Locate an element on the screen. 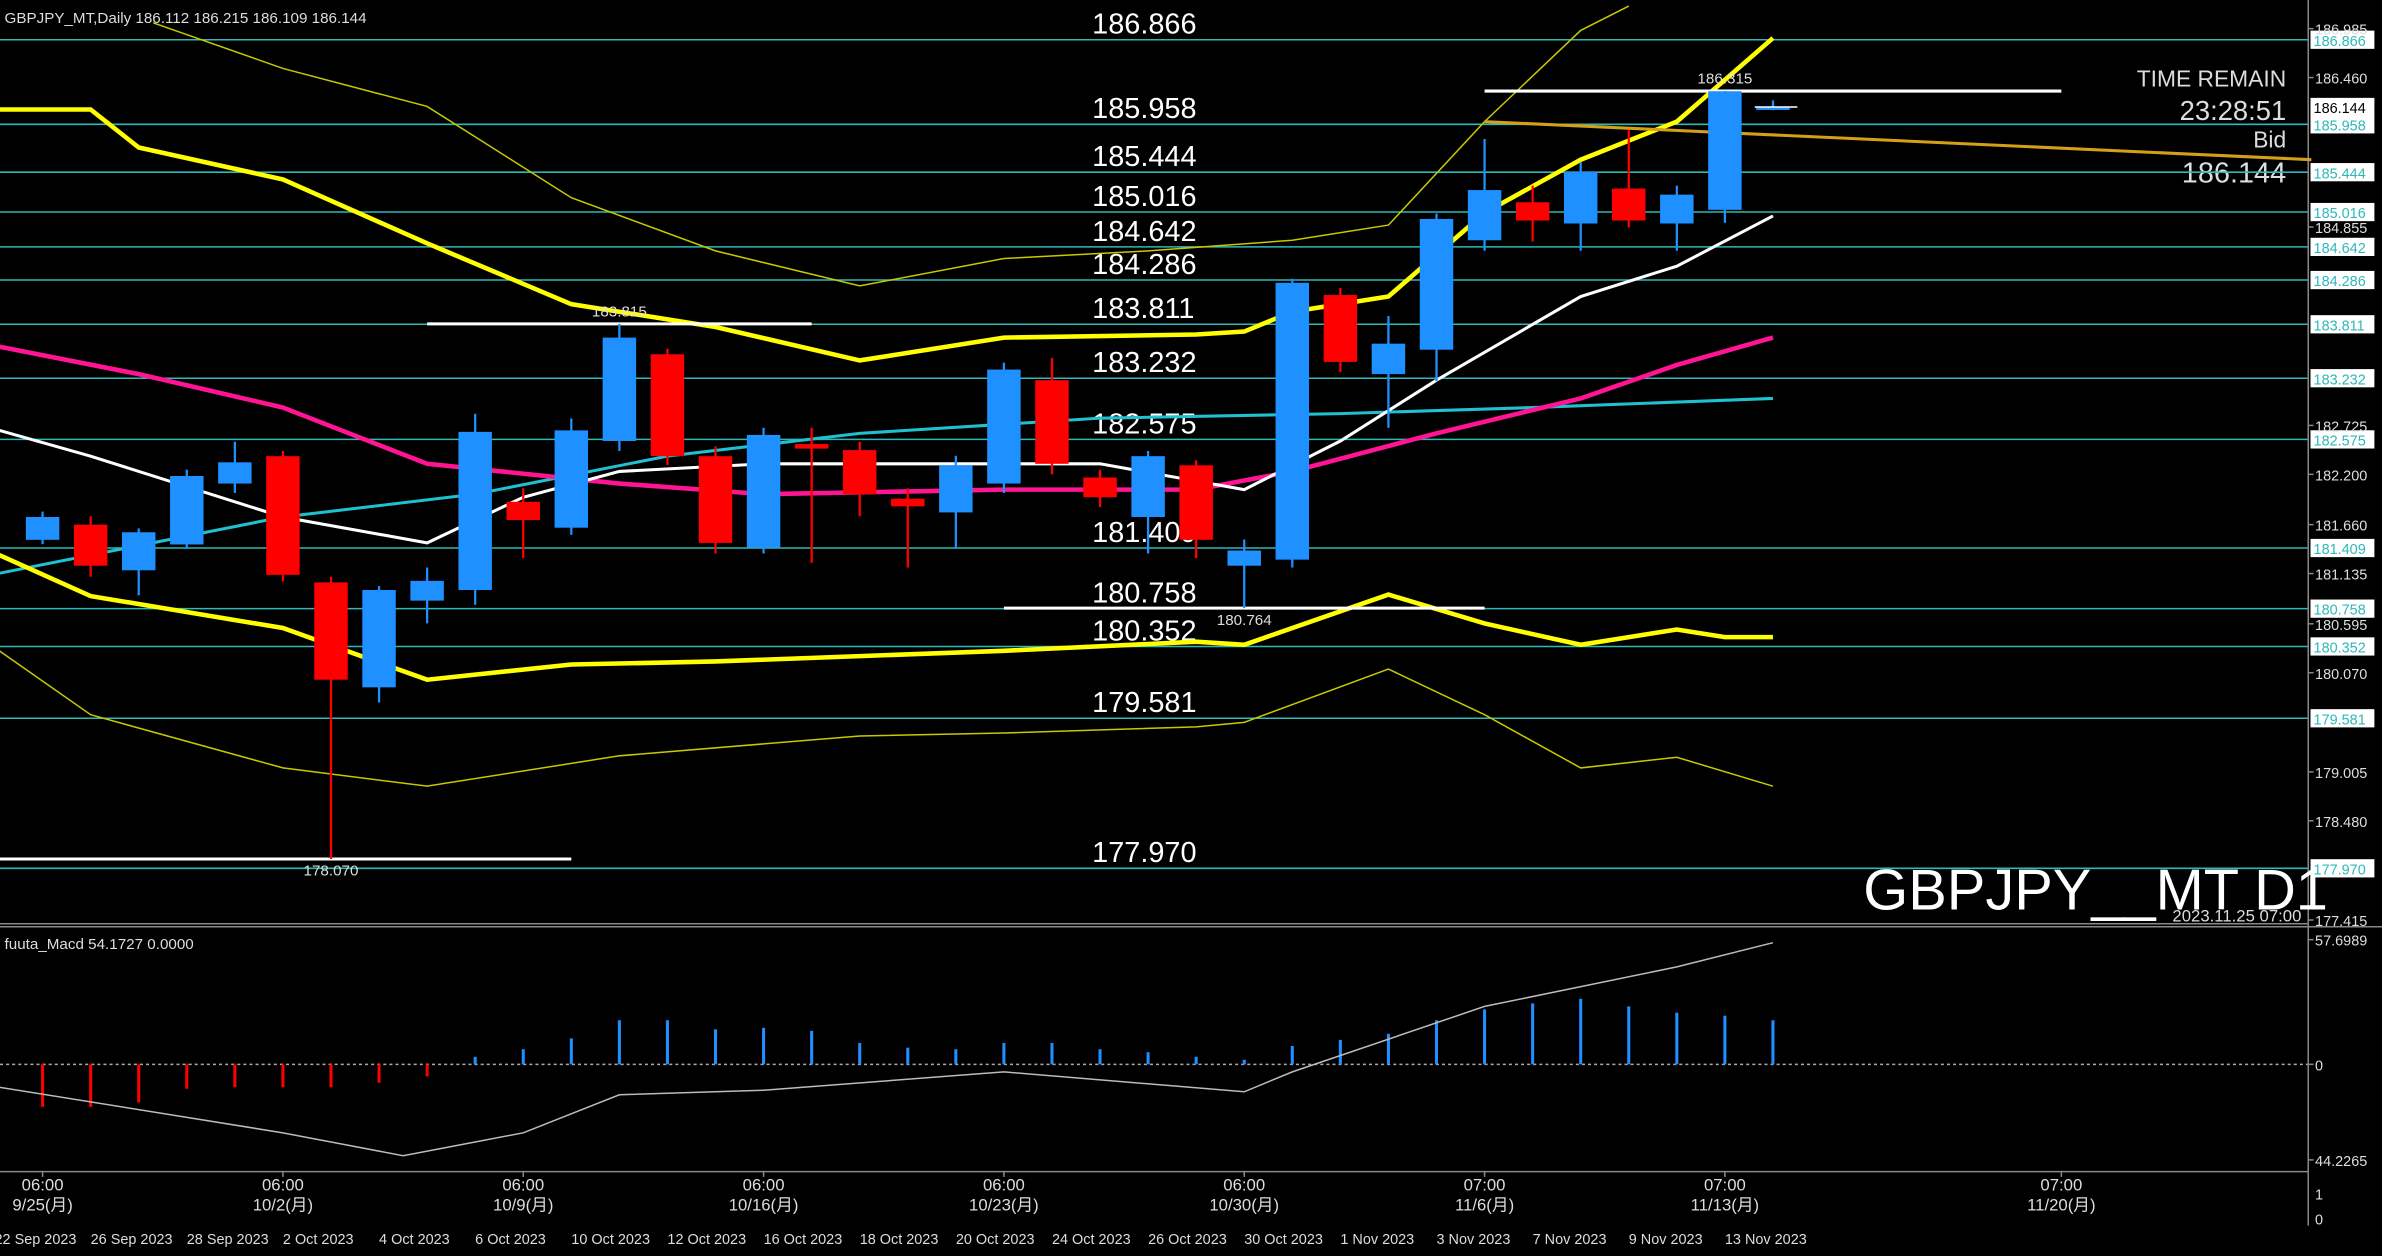 This screenshot has height=1256, width=2382. level-axis-label: 181.409 is located at coordinates (2340, 550).